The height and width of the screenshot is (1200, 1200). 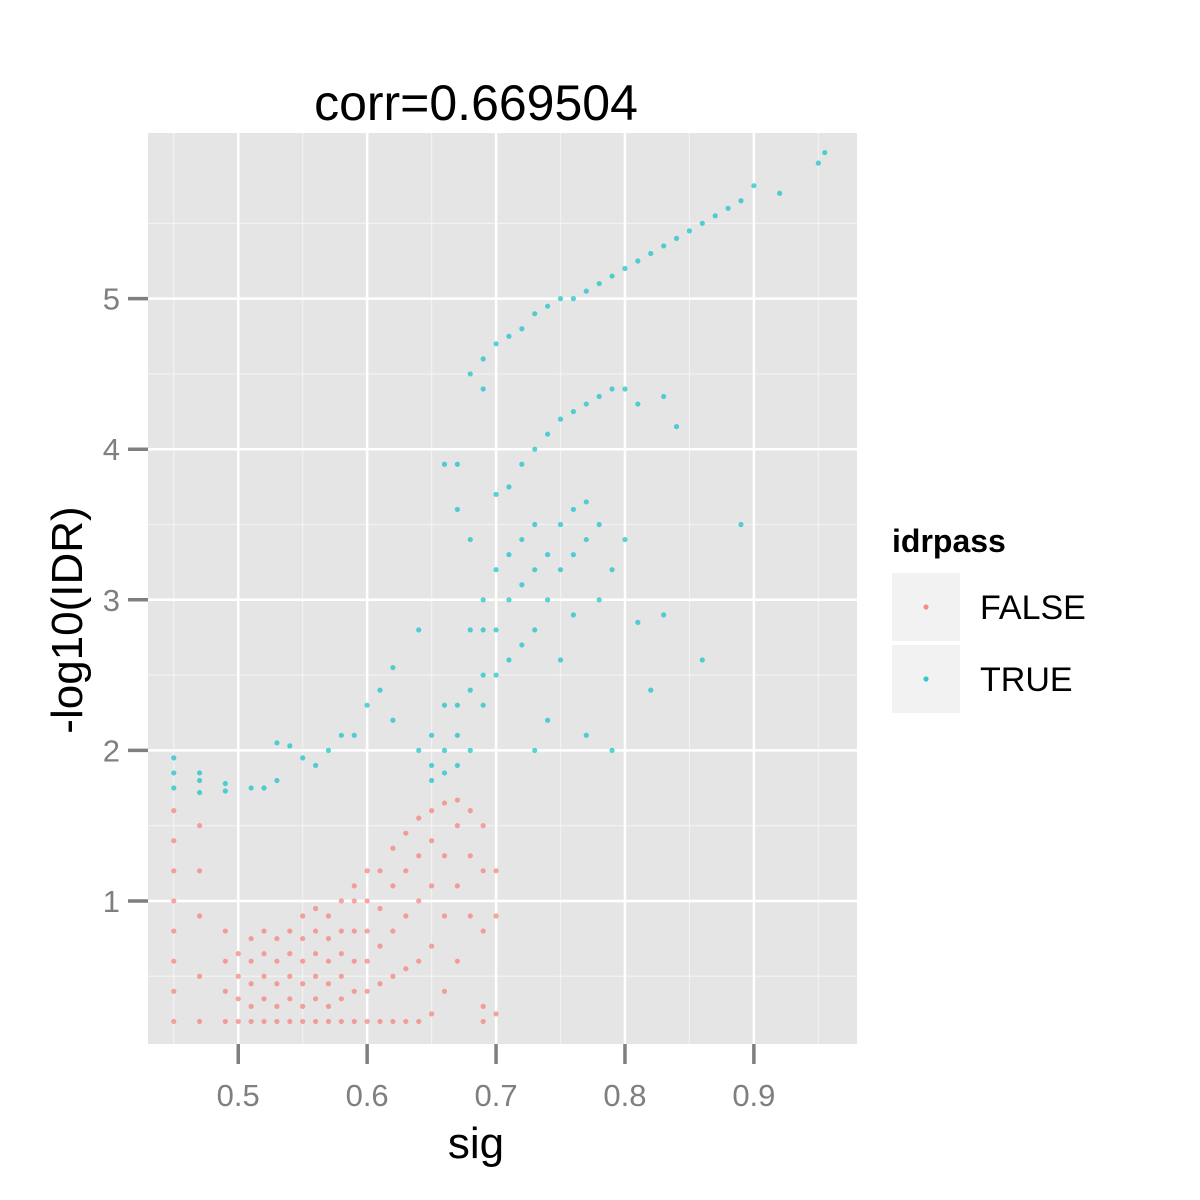 I want to click on y-tick-label: 5, so click(x=111, y=299).